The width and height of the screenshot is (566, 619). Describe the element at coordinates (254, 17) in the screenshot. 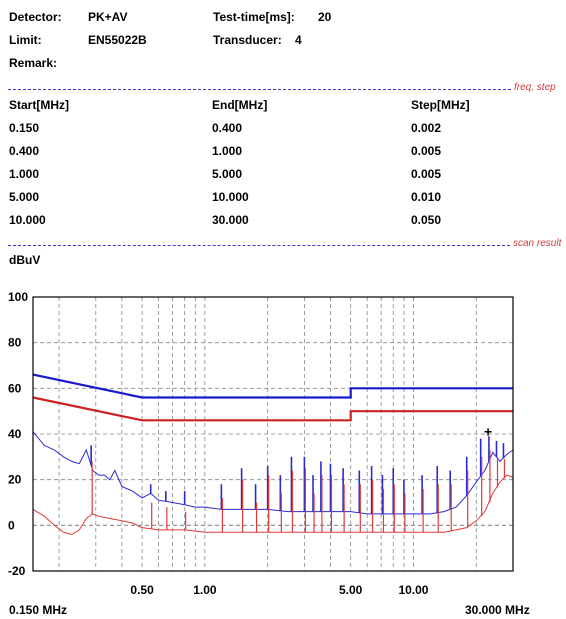

I see `testtime-label: Test-time[ms]:` at that location.